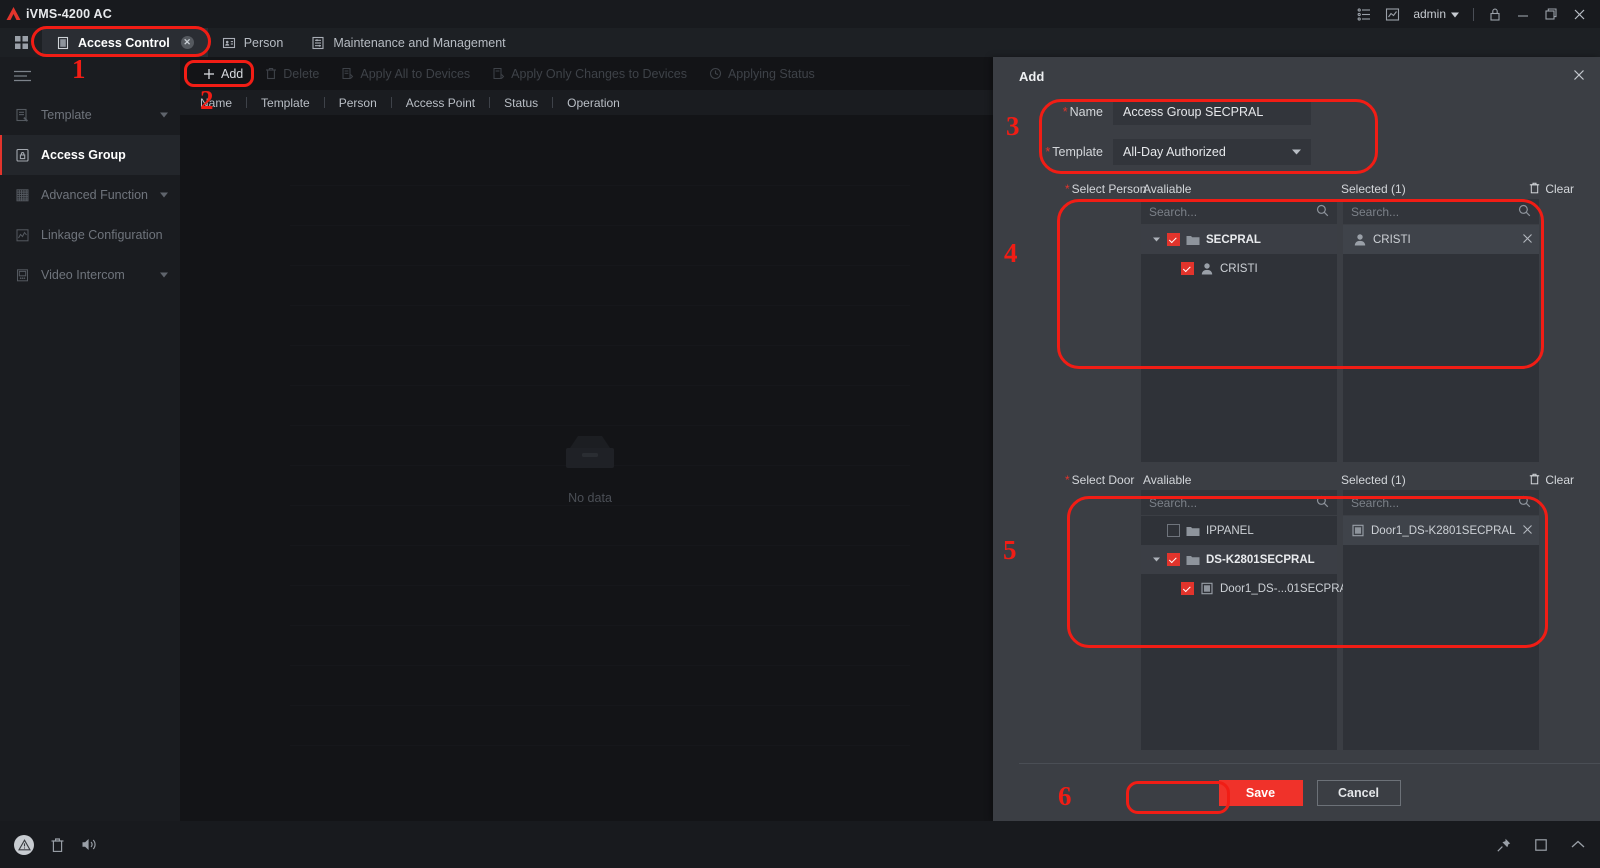  What do you see at coordinates (1239, 239) in the screenshot?
I see `tree-item-secpral: SECPRAL` at bounding box center [1239, 239].